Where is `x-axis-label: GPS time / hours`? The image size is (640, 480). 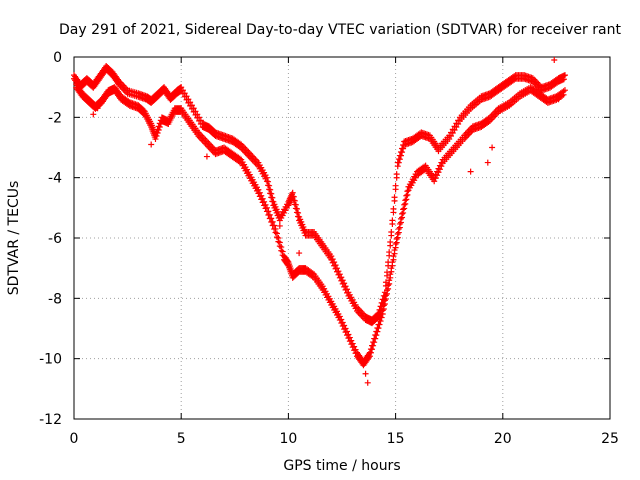 x-axis-label: GPS time / hours is located at coordinates (341, 466).